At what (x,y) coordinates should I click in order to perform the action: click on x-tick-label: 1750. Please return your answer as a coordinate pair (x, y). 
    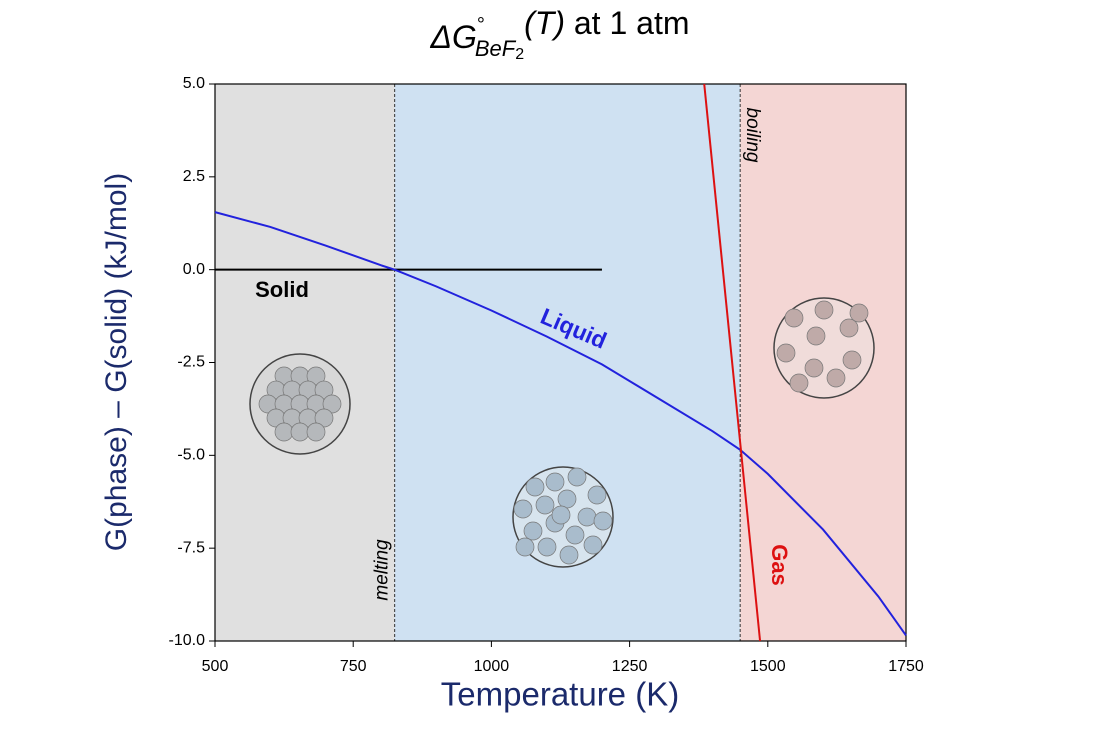
    Looking at the image, I should click on (906, 666).